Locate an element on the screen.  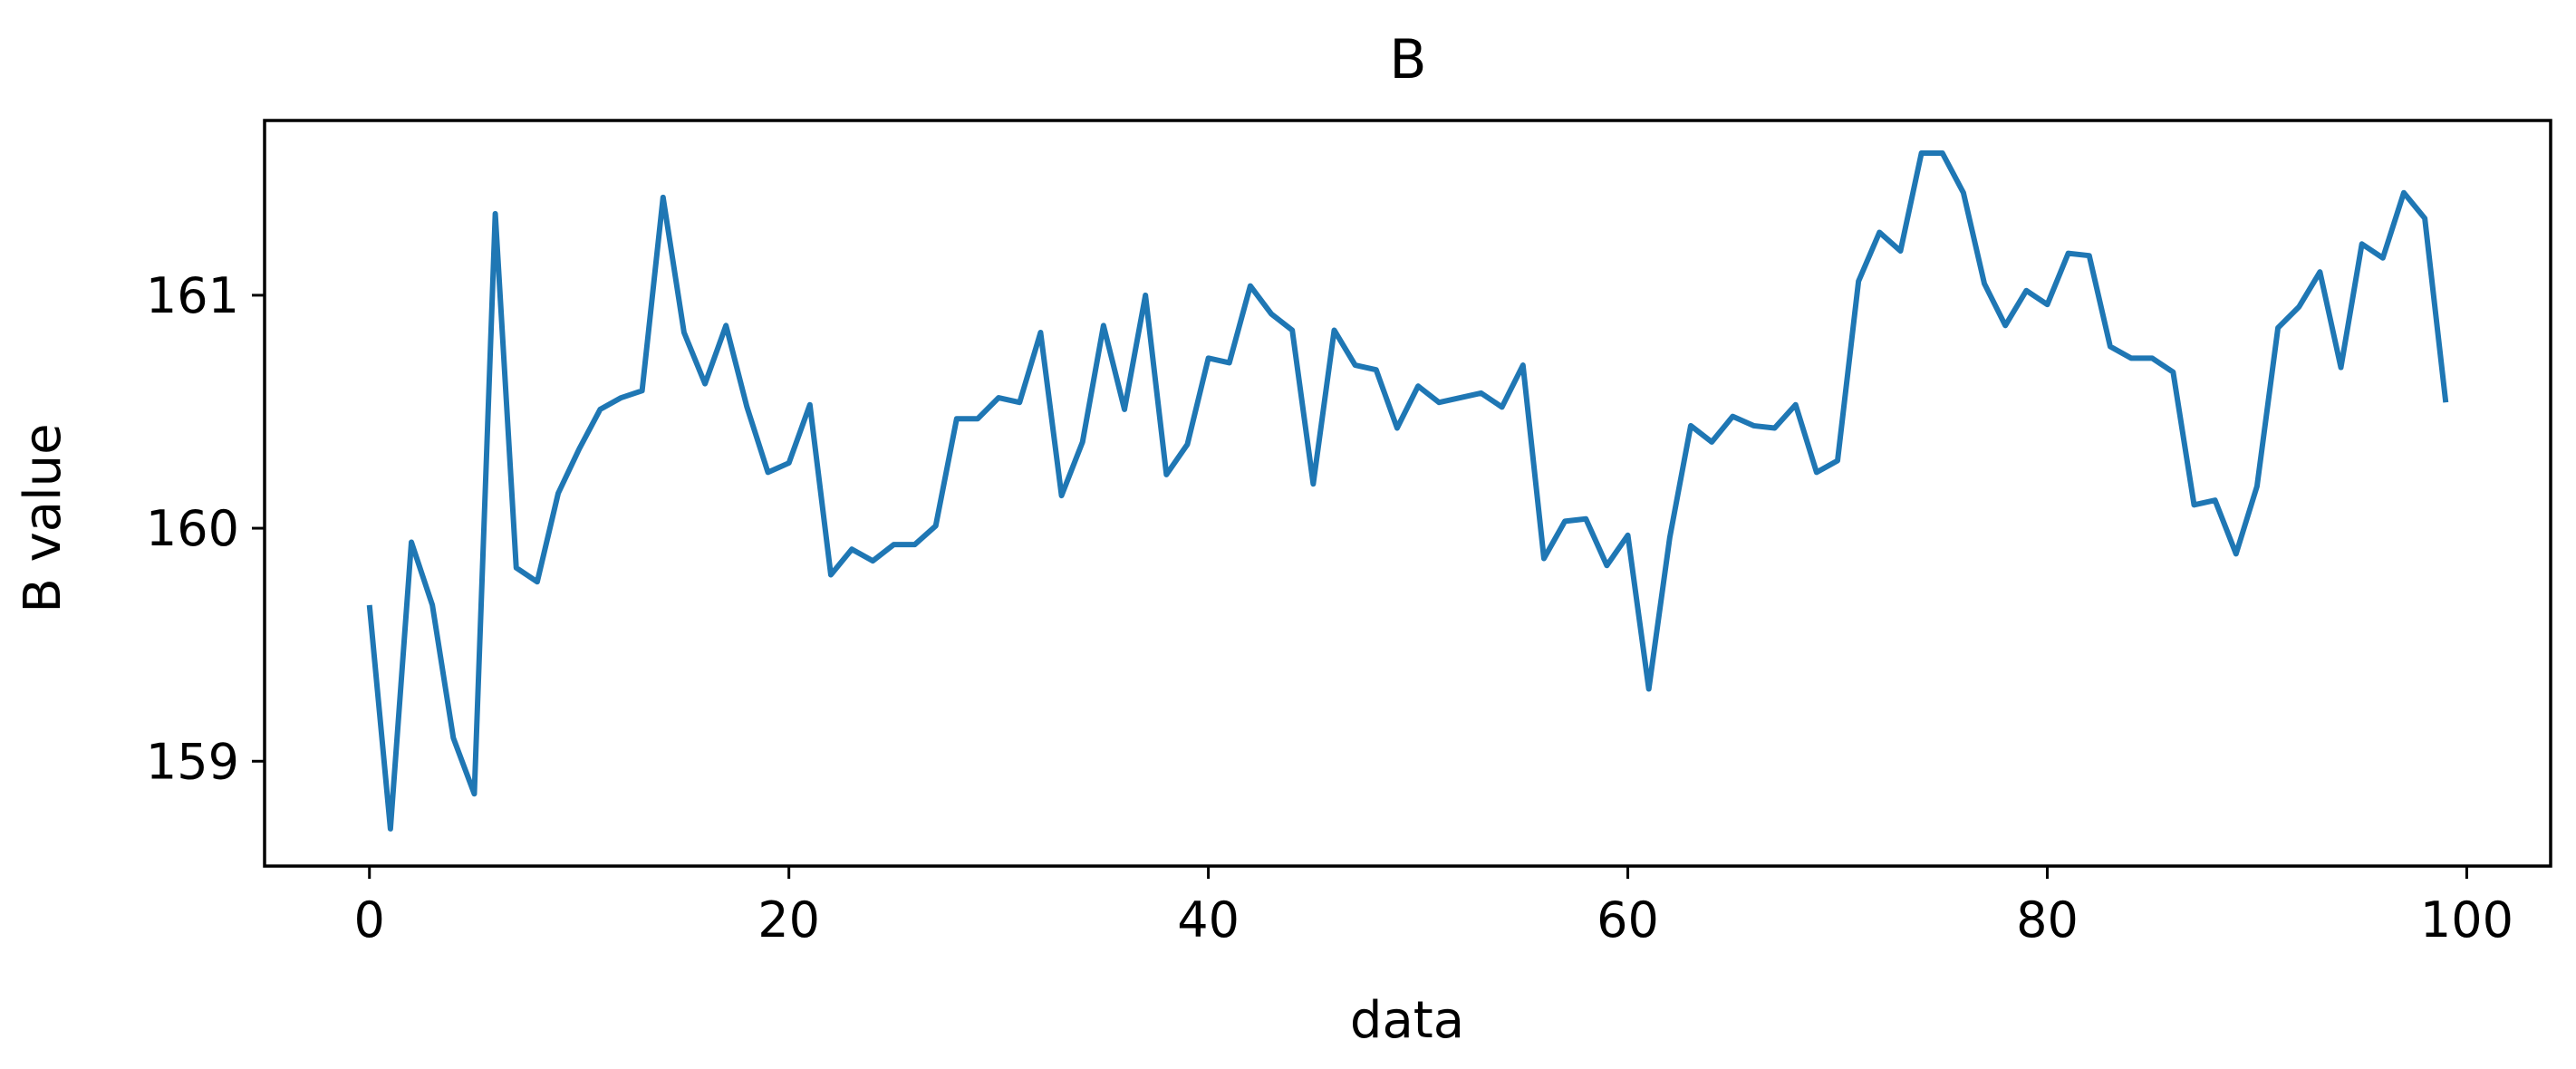
x-tick-label: 20 is located at coordinates (788, 920).